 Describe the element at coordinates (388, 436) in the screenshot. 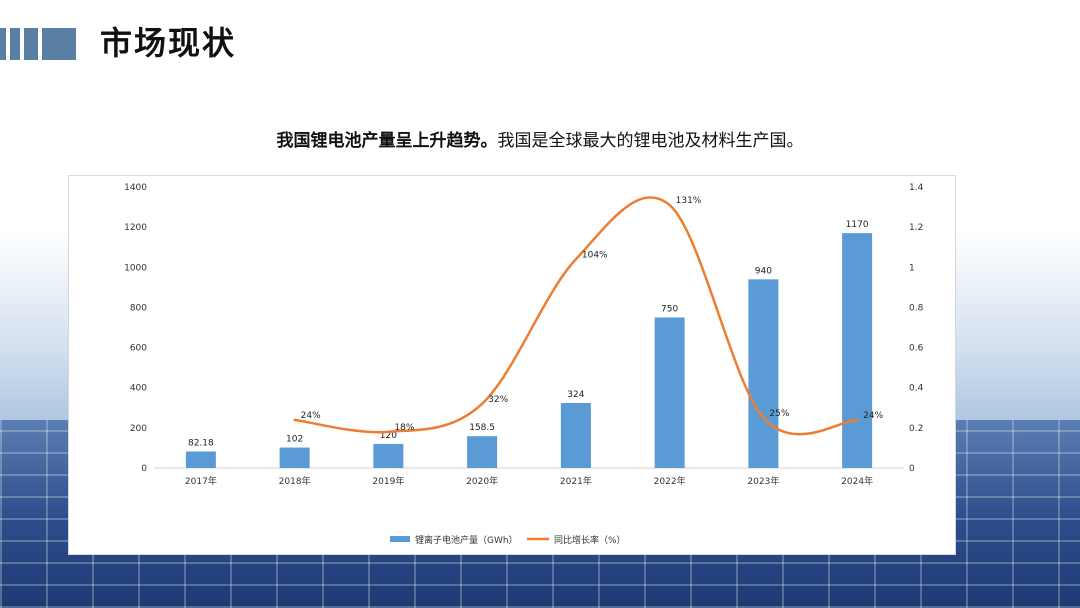

I see `bar-data-label: 120` at that location.